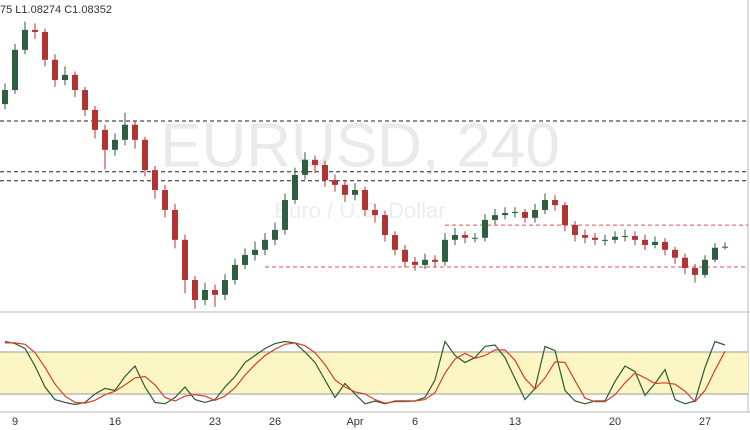  I want to click on stoch-band, so click(374, 373).